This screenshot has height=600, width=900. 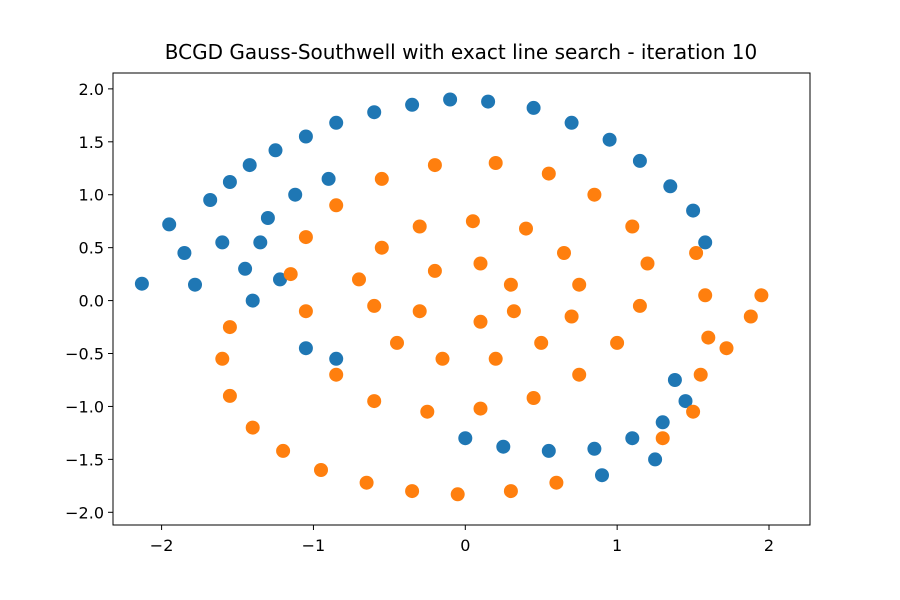 What do you see at coordinates (84, 354) in the screenshot?
I see `y-tick-label: −0.5` at bounding box center [84, 354].